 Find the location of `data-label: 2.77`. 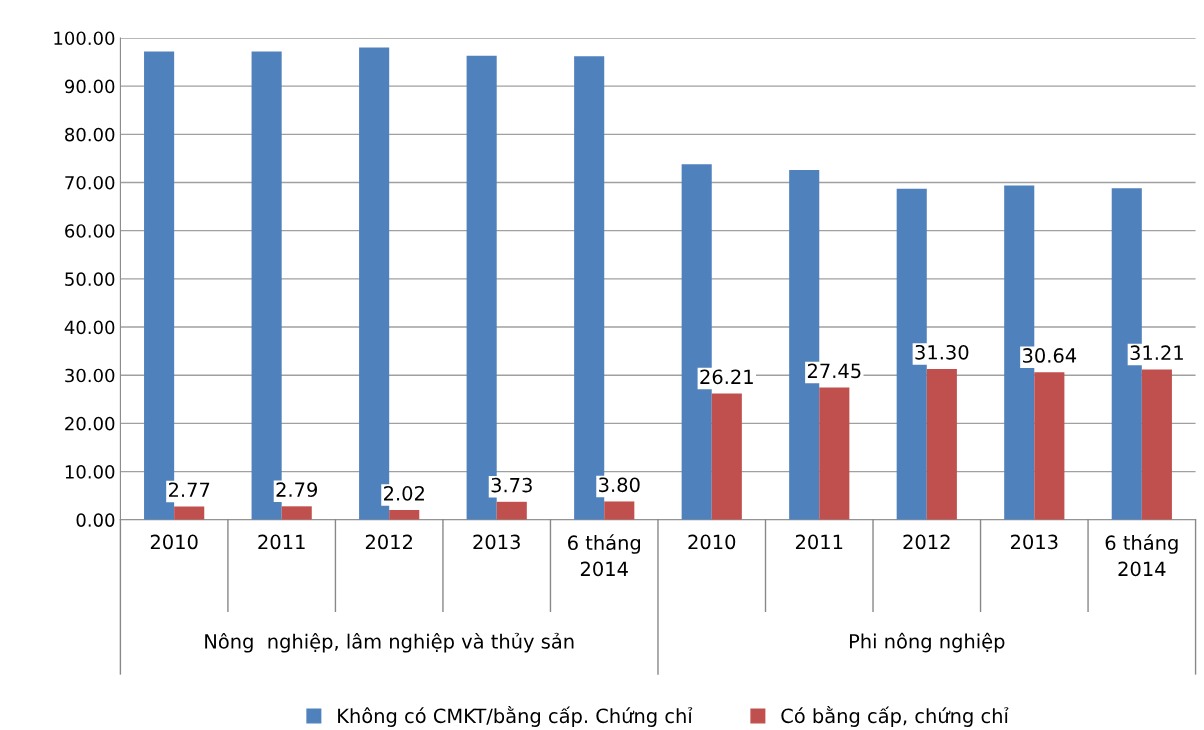

data-label: 2.77 is located at coordinates (189, 489).